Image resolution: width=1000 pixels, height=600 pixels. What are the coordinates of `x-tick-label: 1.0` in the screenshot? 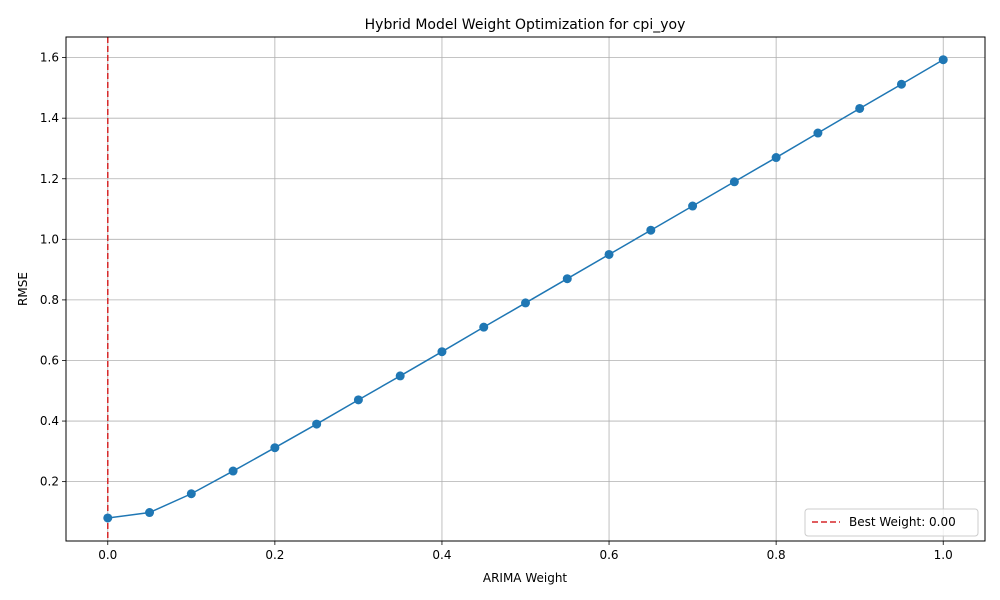 It's located at (943, 555).